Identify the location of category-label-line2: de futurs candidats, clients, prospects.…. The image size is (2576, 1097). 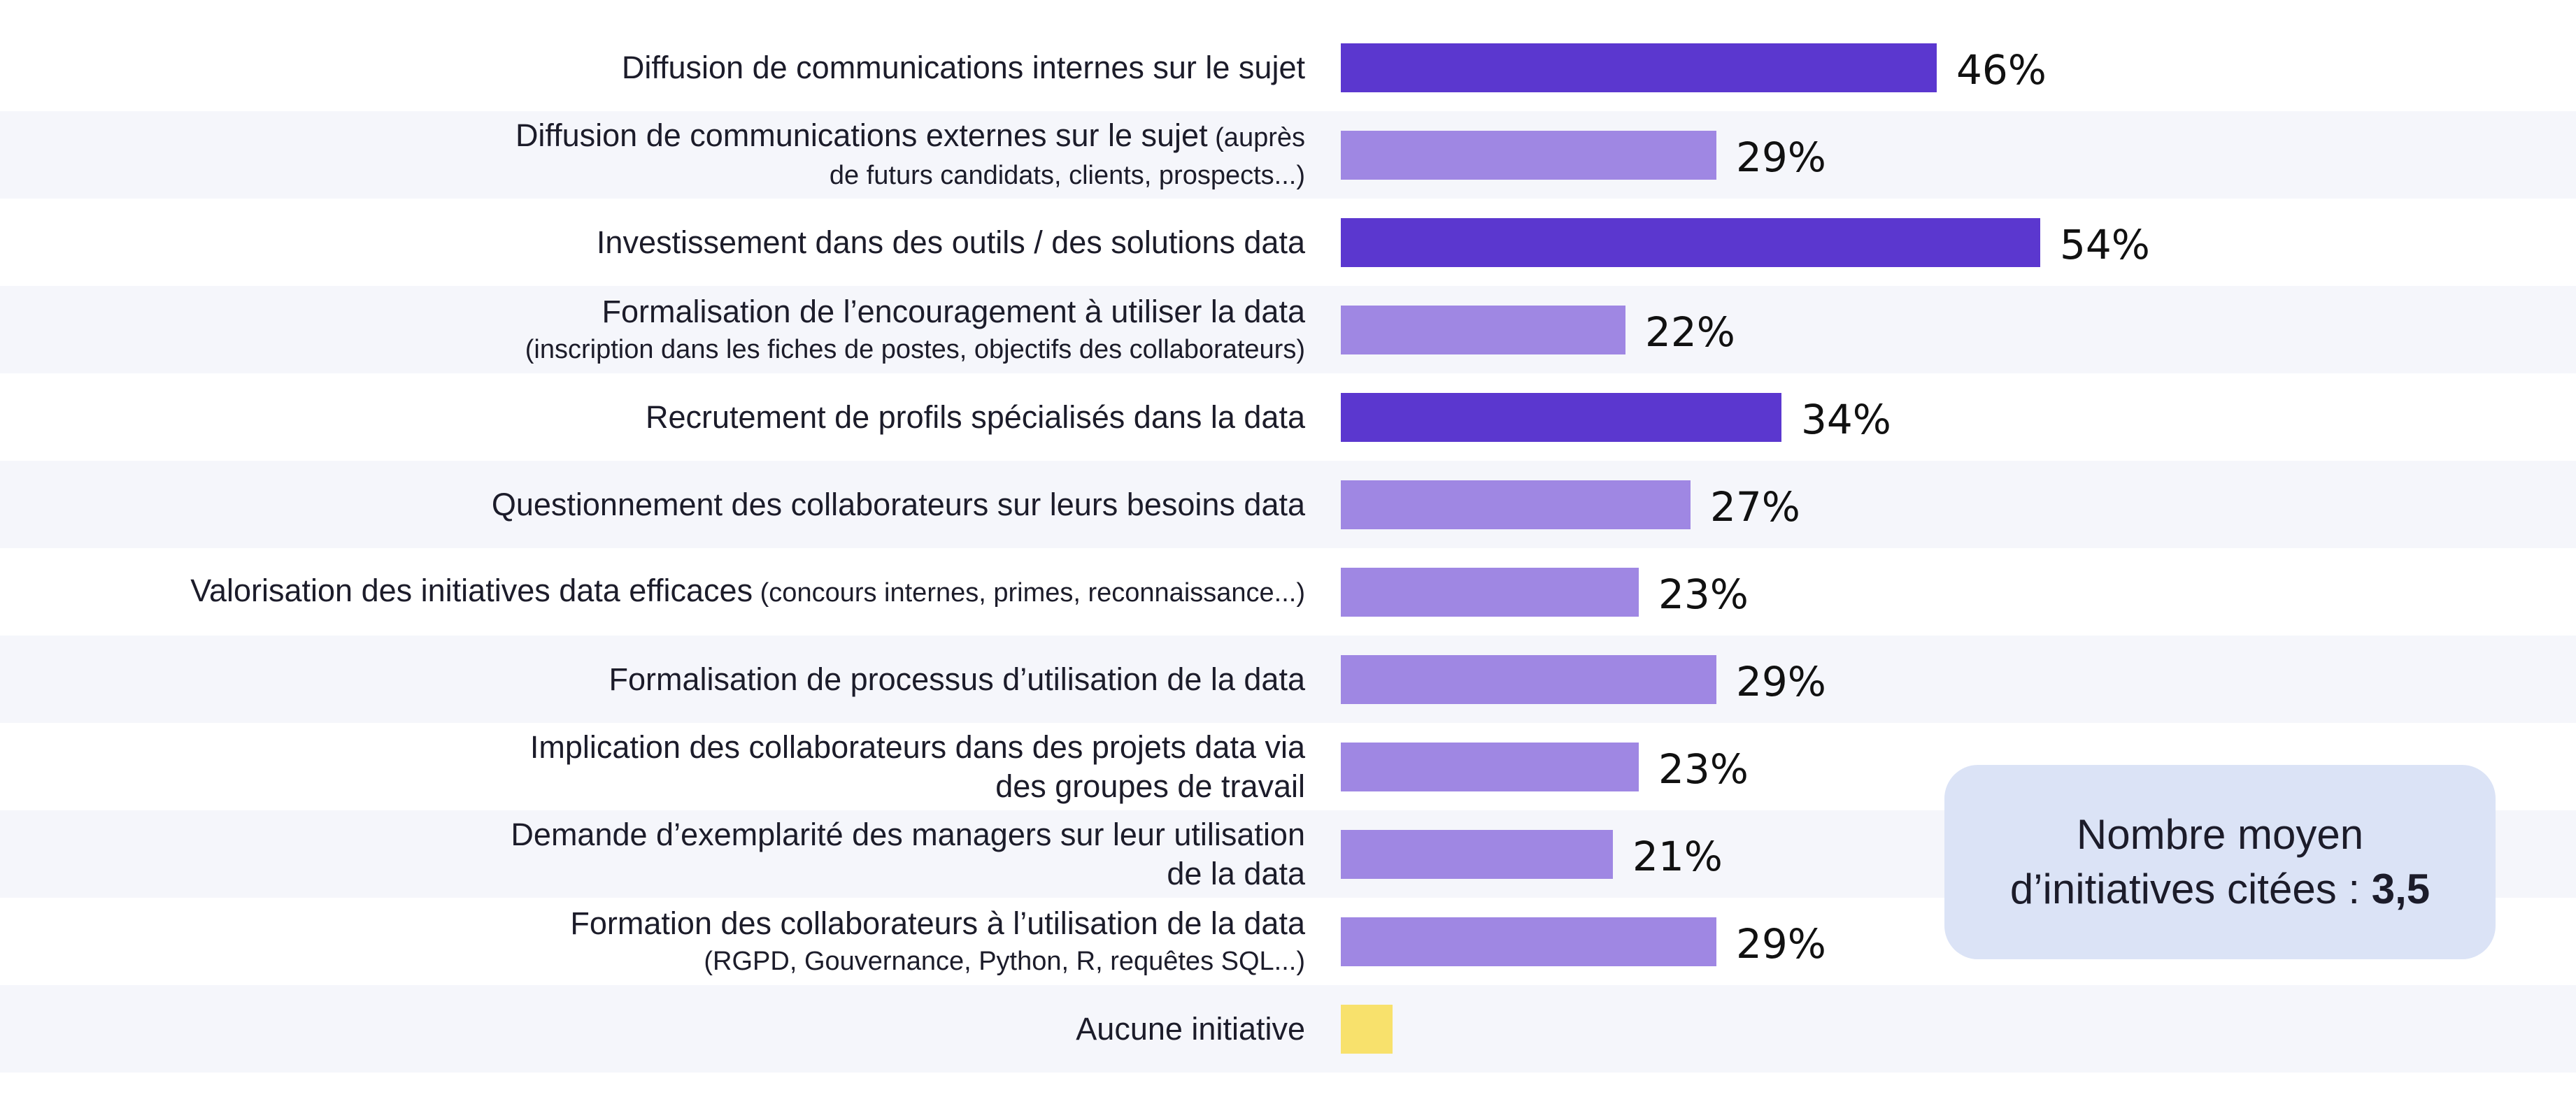
(1067, 175).